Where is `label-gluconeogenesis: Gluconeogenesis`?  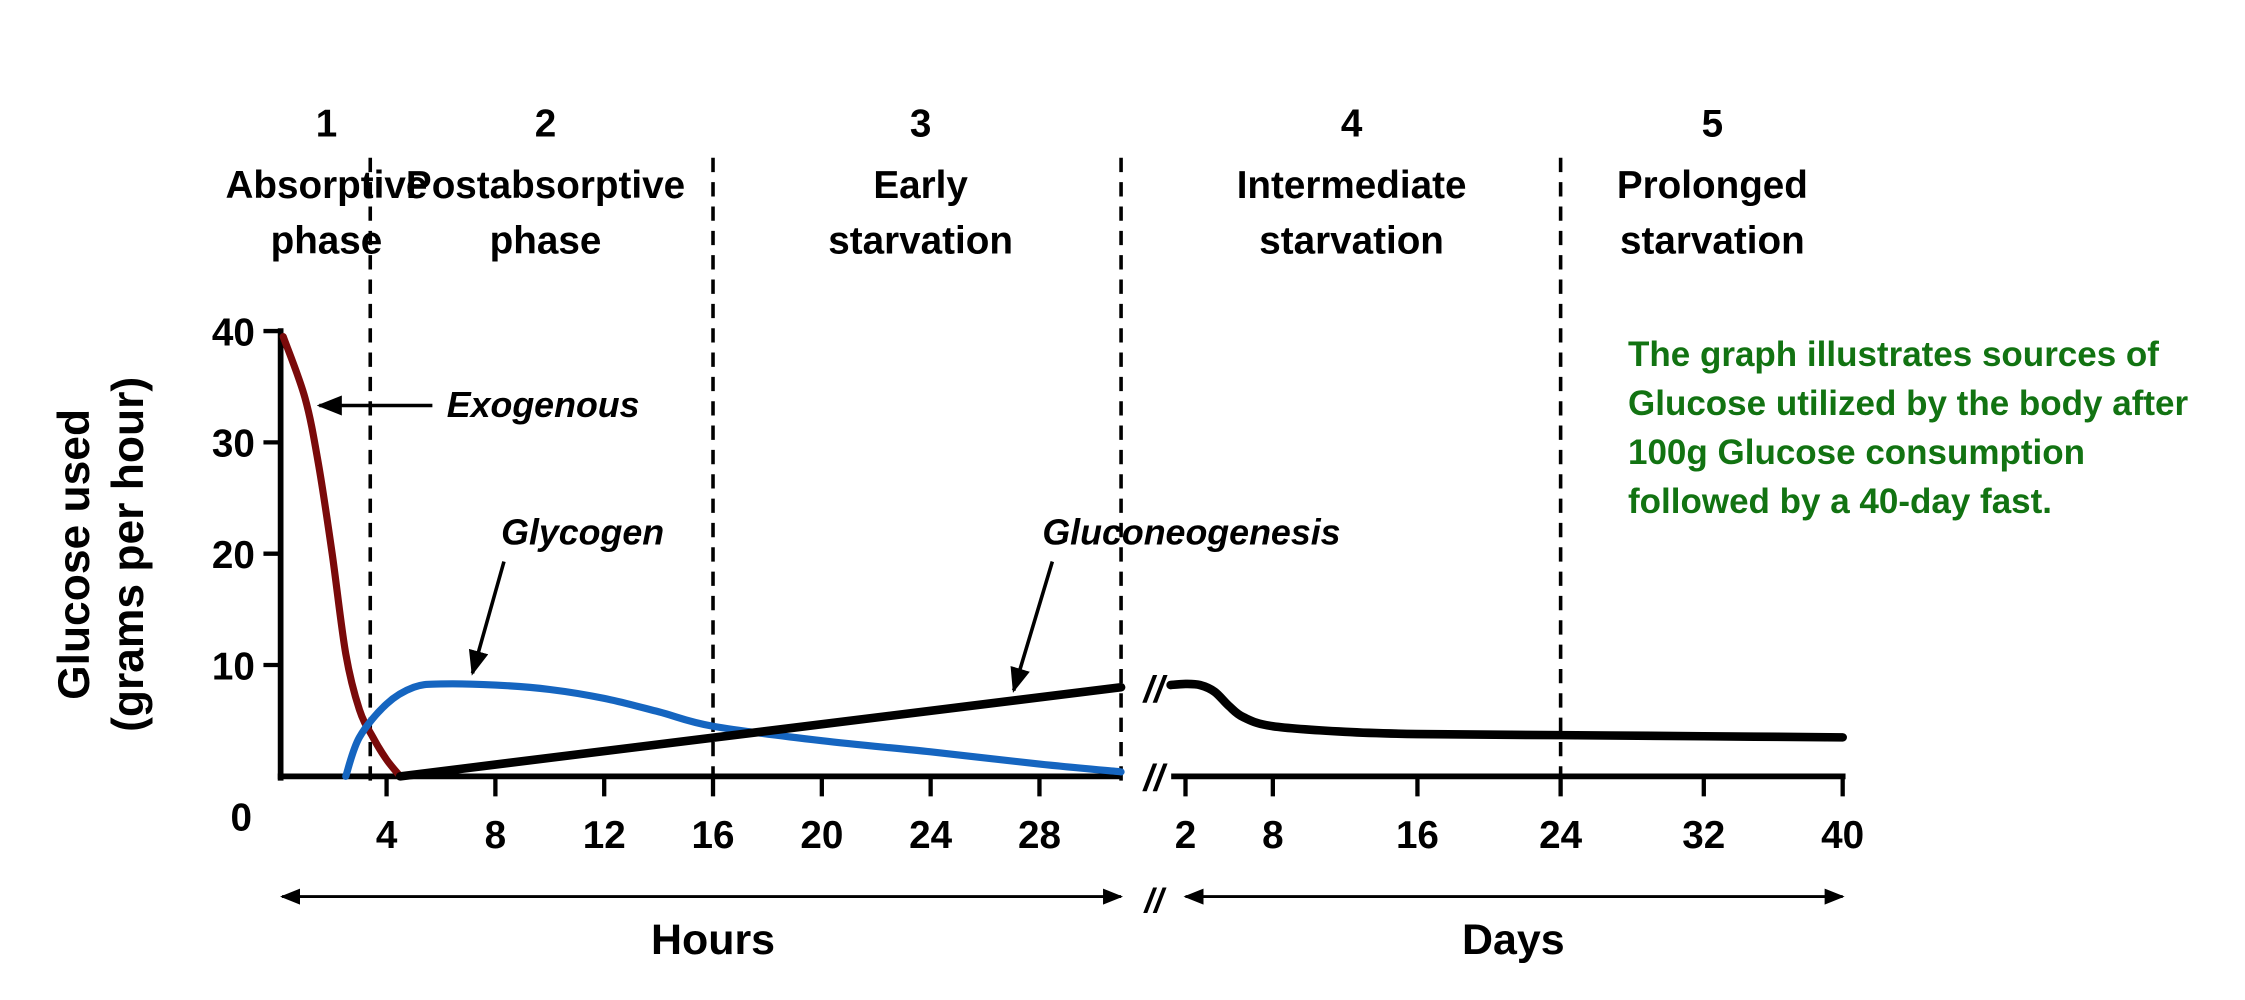 label-gluconeogenesis: Gluconeogenesis is located at coordinates (1191, 532).